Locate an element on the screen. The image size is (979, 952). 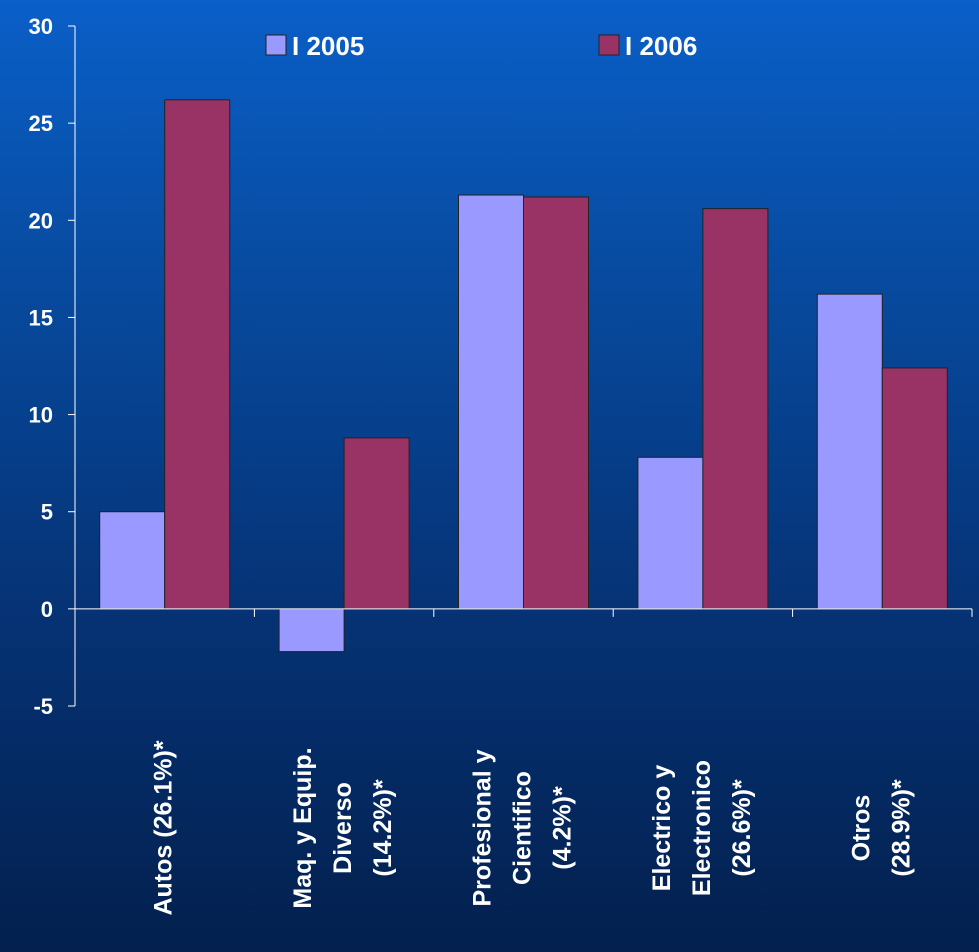
x-category-label: Cientifico is located at coordinates (523, 828).